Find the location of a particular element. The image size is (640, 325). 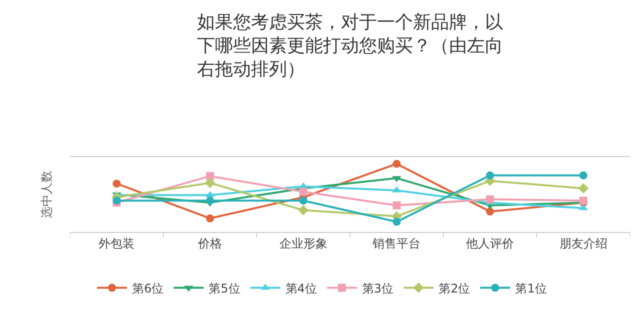

legend-label: 第4位 is located at coordinates (301, 288).